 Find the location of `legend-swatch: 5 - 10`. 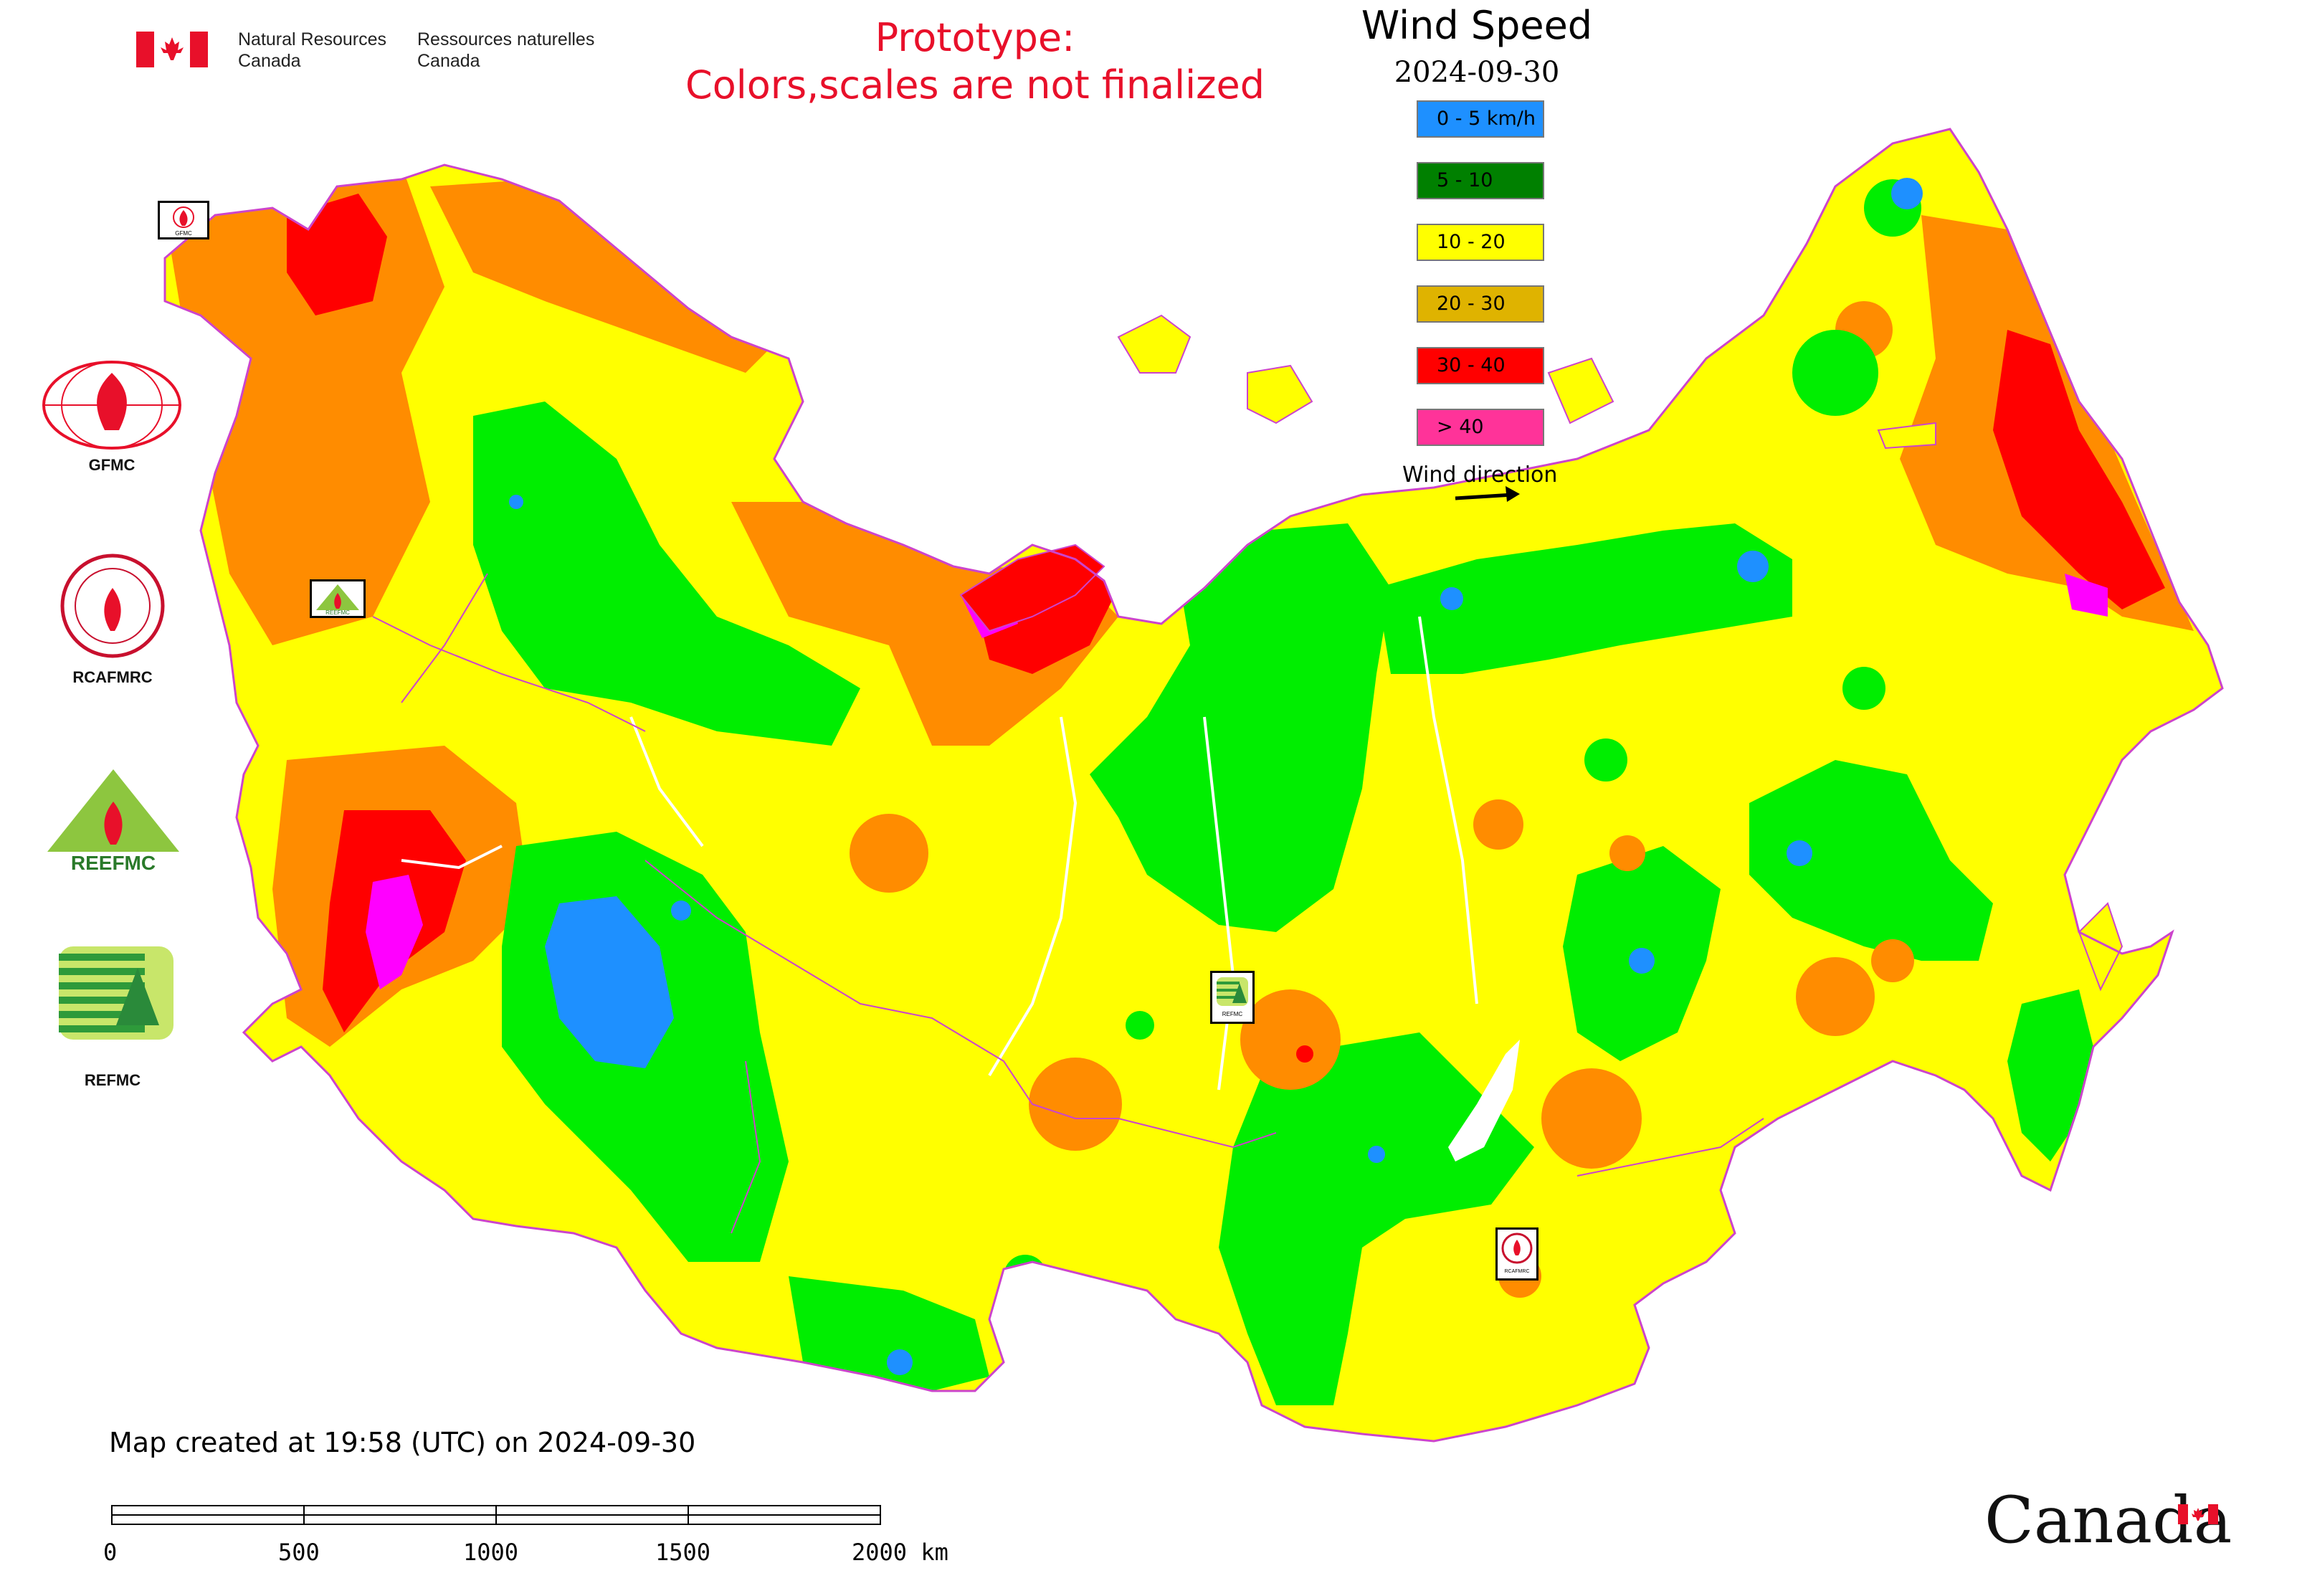

legend-swatch: 5 - 10 is located at coordinates (1481, 180).